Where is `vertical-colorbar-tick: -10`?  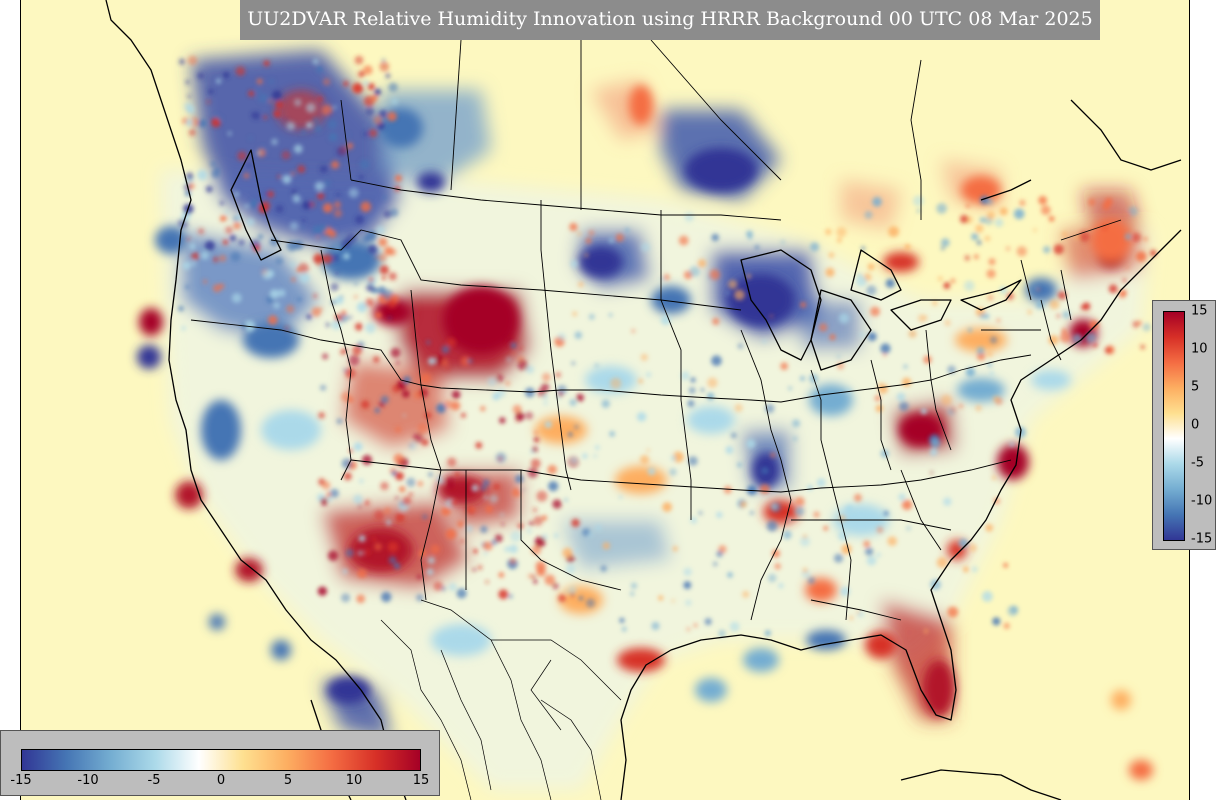 vertical-colorbar-tick: -10 is located at coordinates (1202, 501).